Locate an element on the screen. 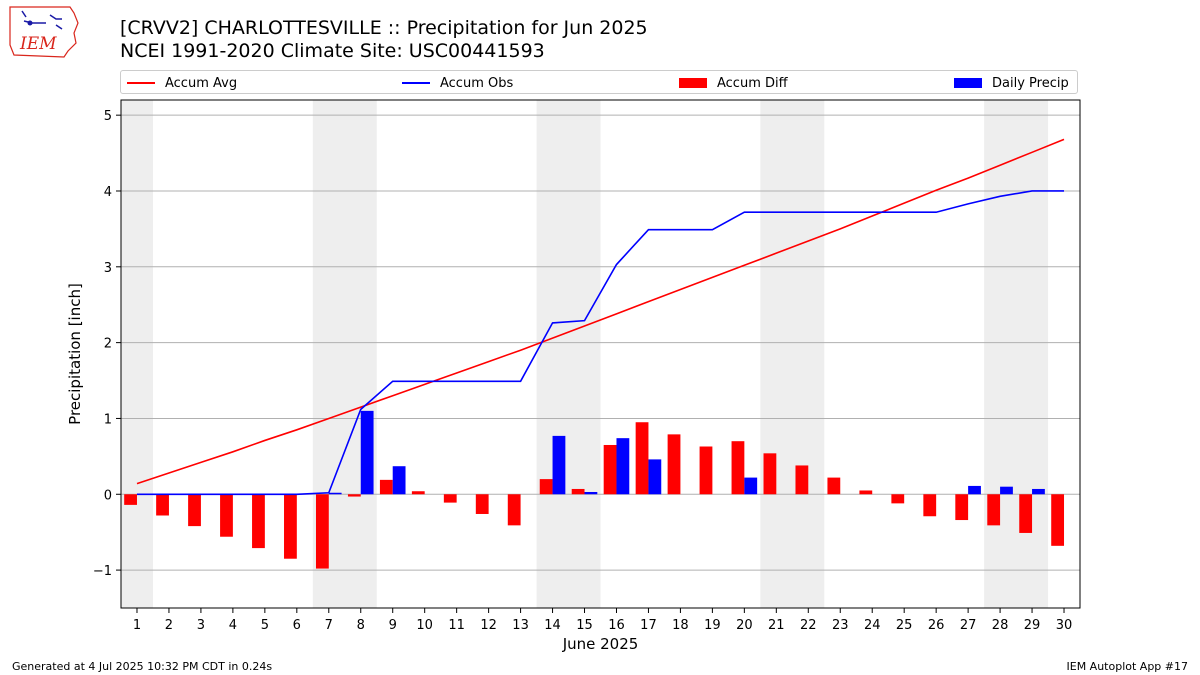  xtick-label-21: 21 is located at coordinates (776, 625).